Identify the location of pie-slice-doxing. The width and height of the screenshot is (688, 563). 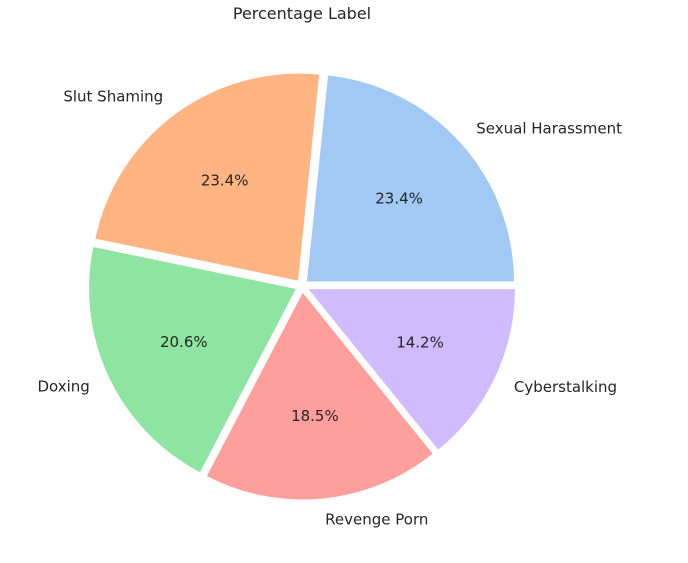
(193, 359).